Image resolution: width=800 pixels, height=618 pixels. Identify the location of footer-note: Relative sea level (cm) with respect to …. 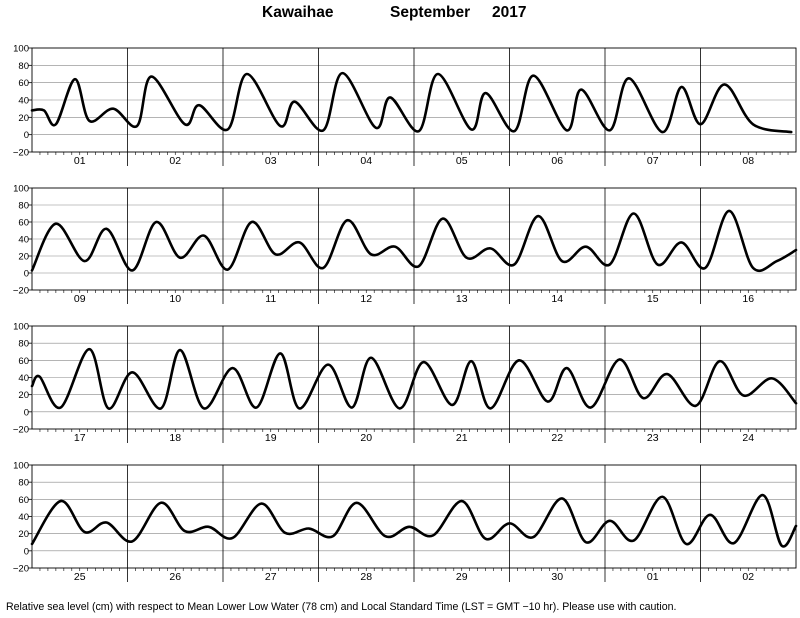
(341, 607).